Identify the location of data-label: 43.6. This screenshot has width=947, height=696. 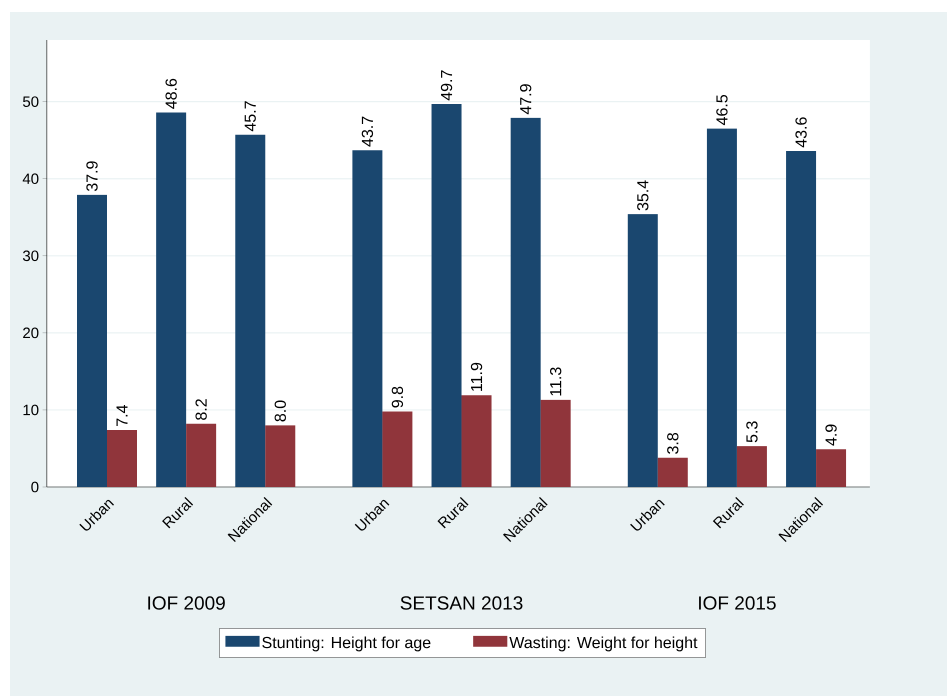
(801, 132).